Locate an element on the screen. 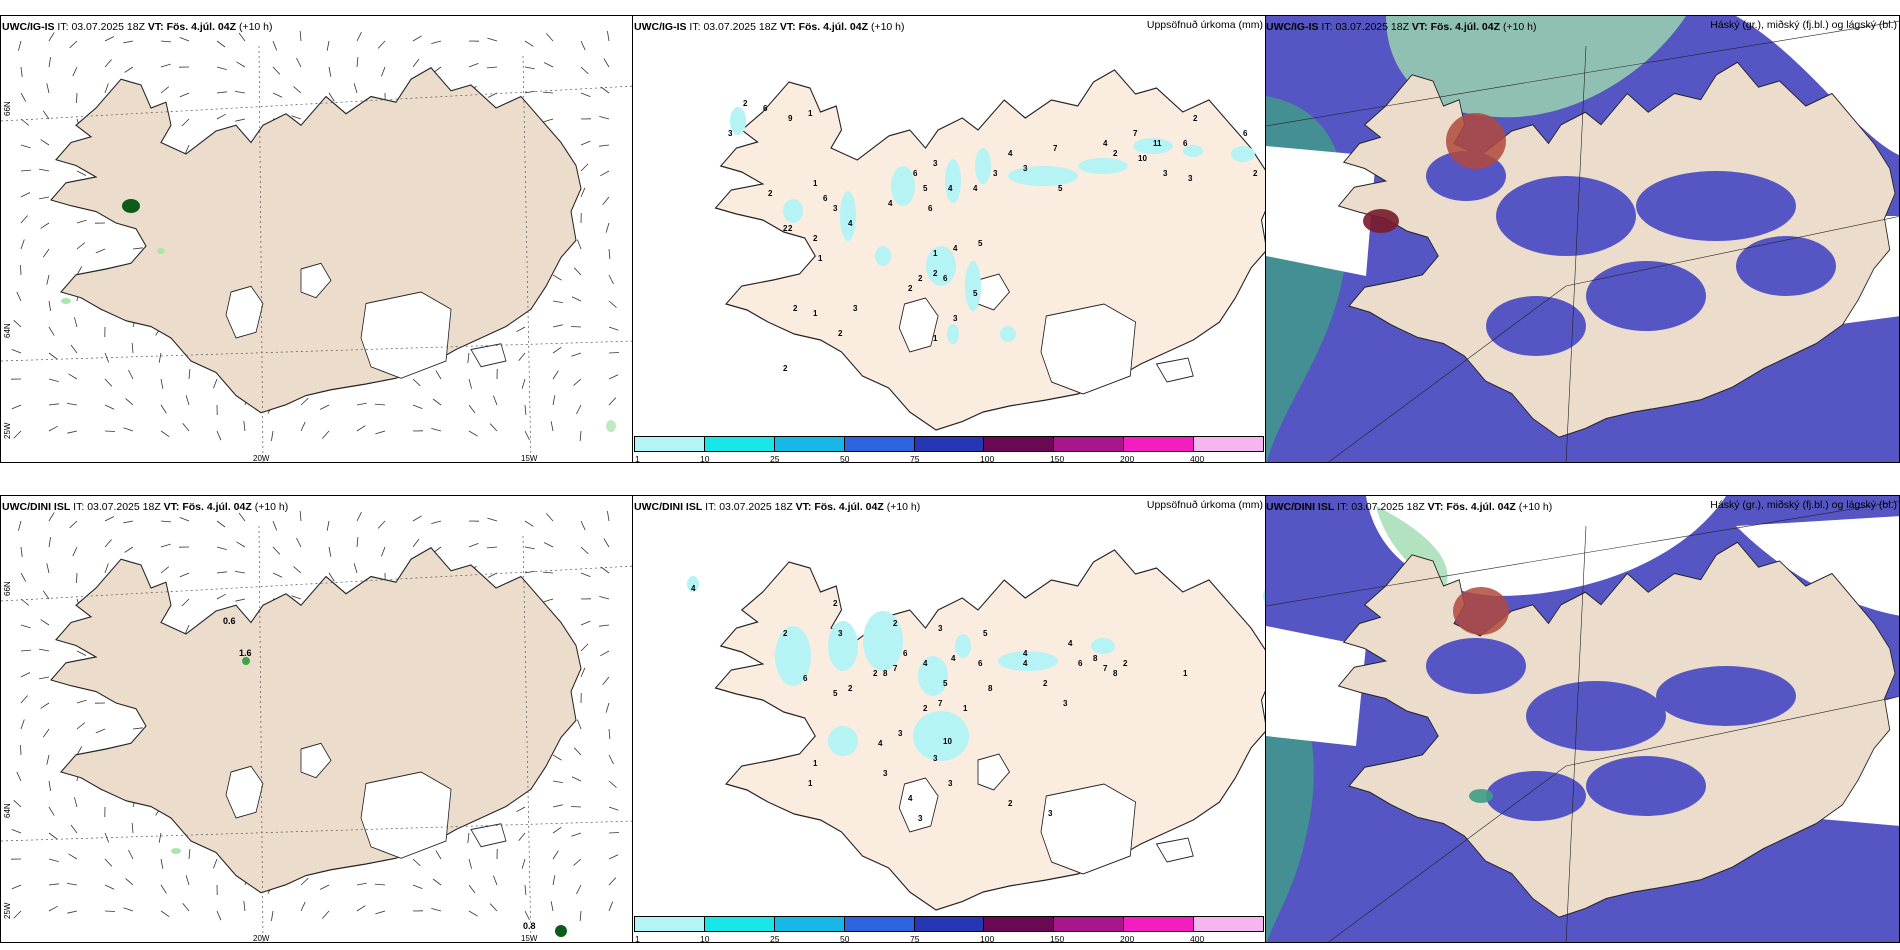 This screenshot has height=950, width=1900. glacier is located at coordinates (406, 815).